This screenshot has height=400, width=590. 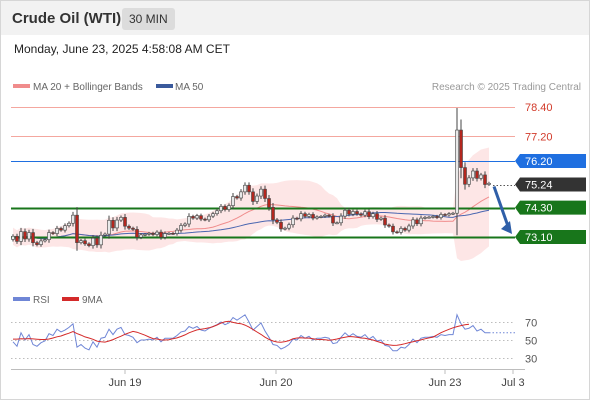 I want to click on level-label-75.24: 75.24, so click(x=539, y=186).